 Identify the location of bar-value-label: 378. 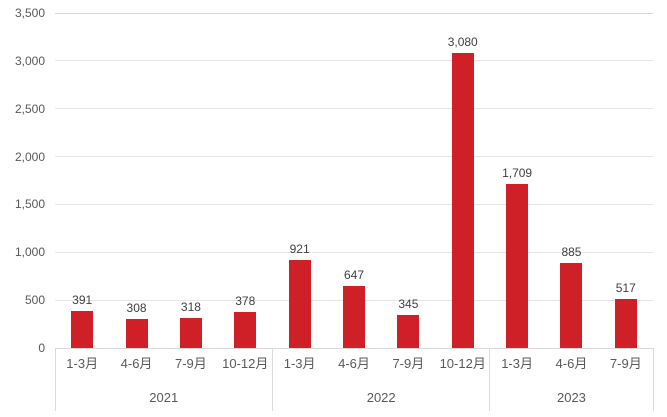
(245, 300).